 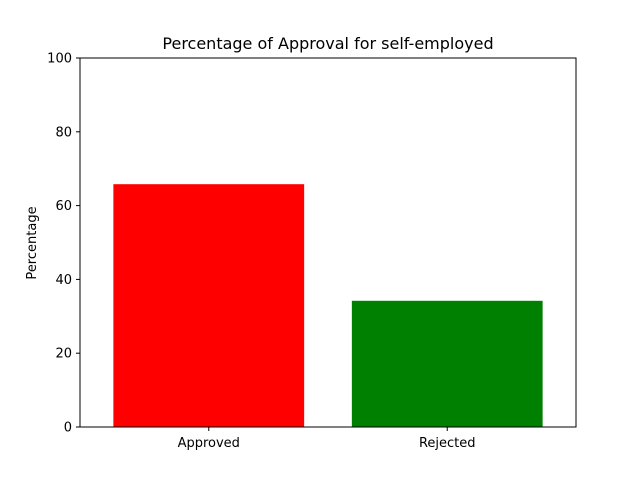 I want to click on y-axis-label: Percentage, so click(x=32, y=242).